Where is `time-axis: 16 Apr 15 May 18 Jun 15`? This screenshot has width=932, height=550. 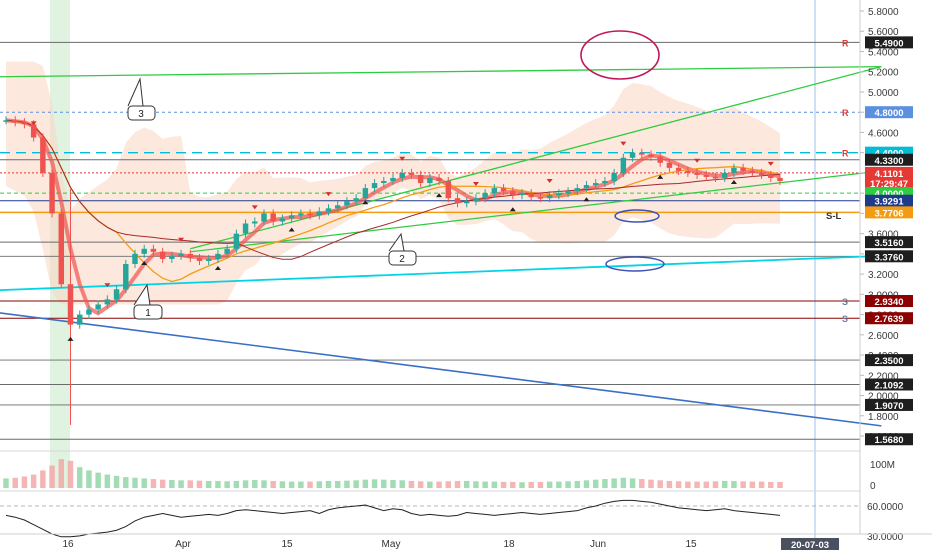
time-axis: 16 Apr 15 May 18 Jun 15 is located at coordinates (379, 544).